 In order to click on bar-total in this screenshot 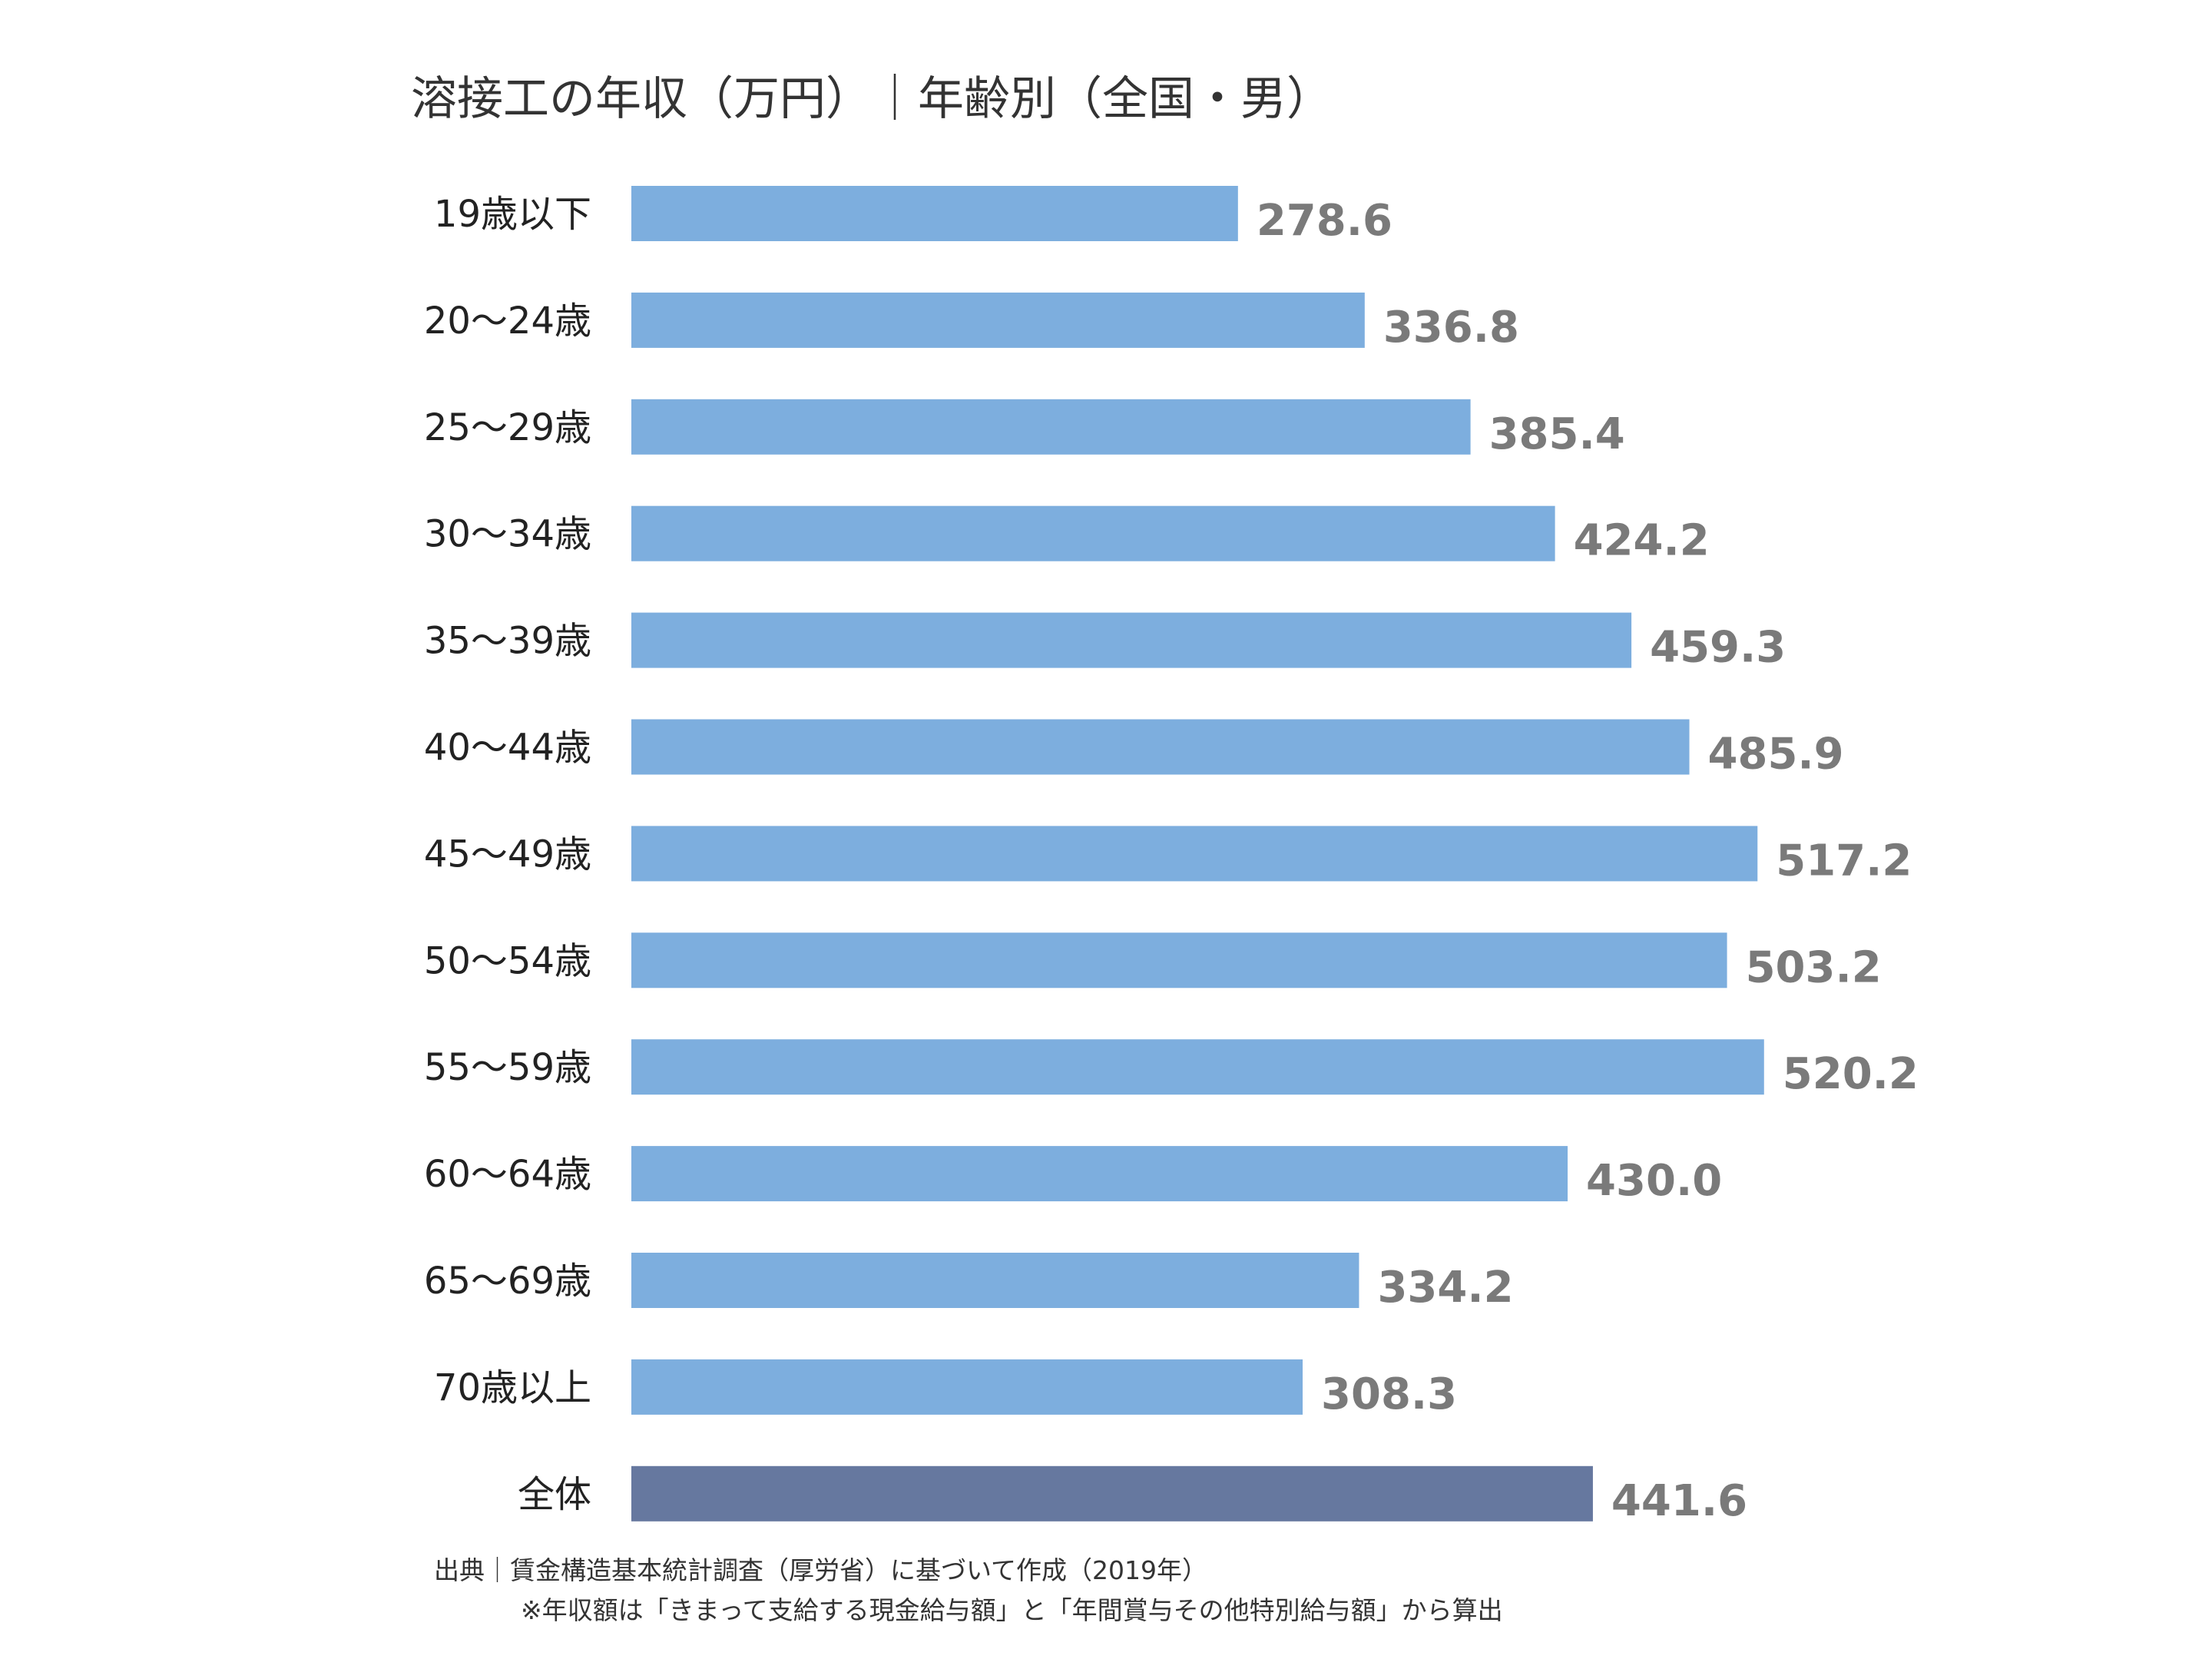, I will do `click(1112, 1493)`.